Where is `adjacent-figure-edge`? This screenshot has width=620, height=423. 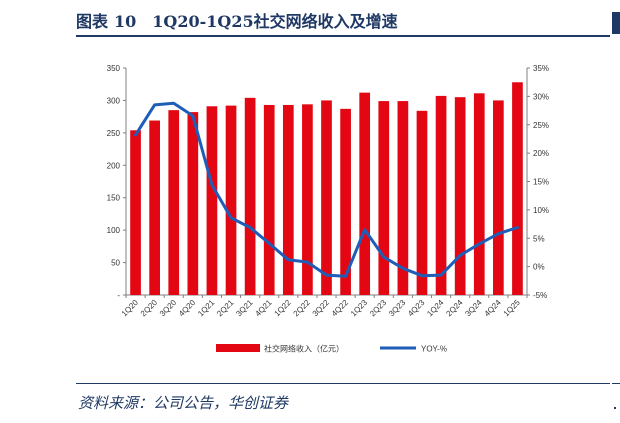 adjacent-figure-edge is located at coordinates (616, 23).